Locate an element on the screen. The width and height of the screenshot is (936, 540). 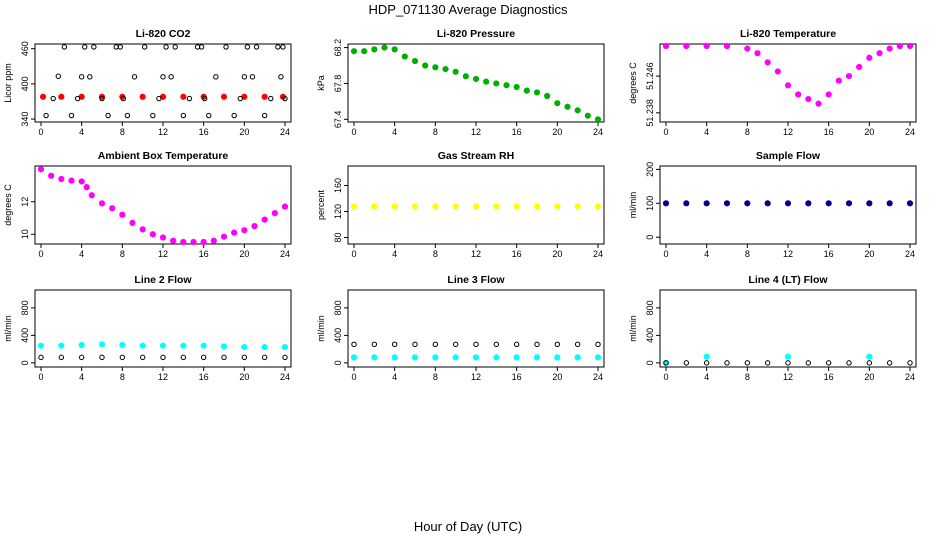
y-axis-label: kPa is located at coordinates (321, 83).